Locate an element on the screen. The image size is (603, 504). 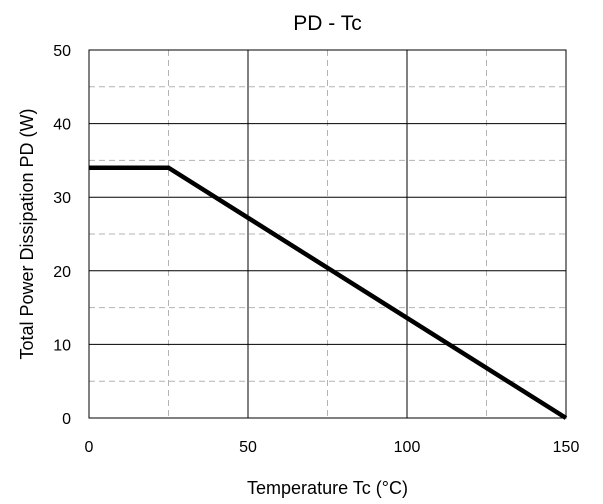
y-tick-label: 40 is located at coordinates (62, 125).